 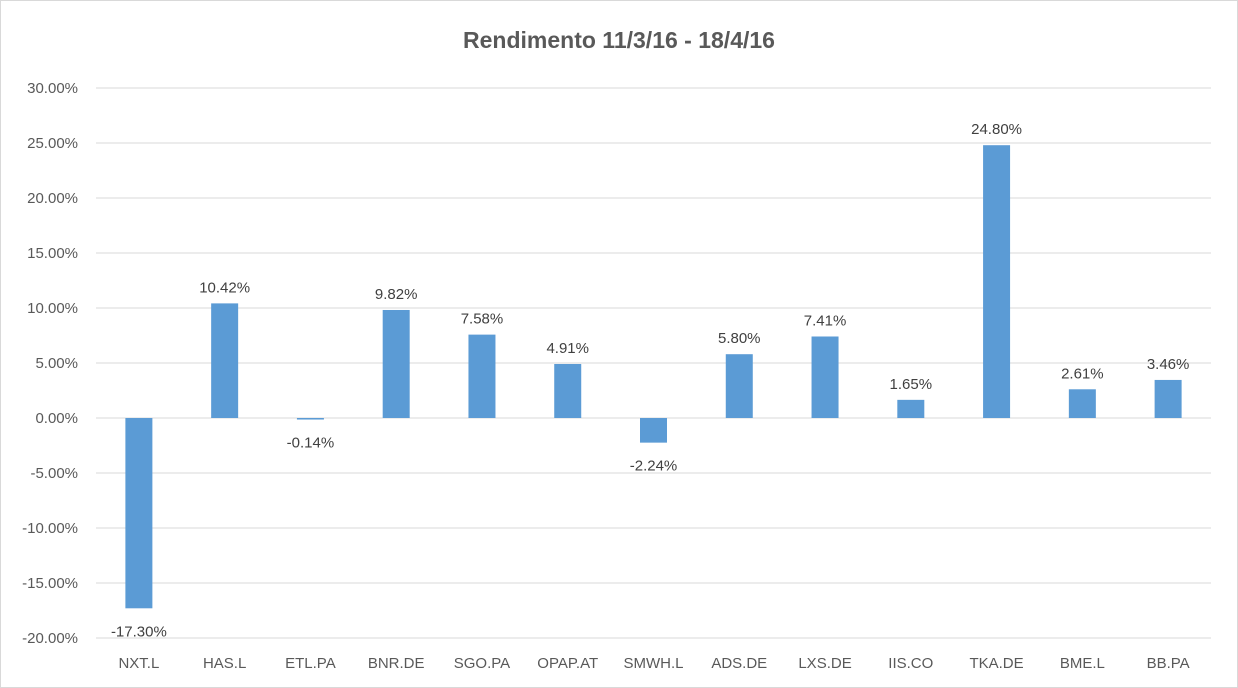 What do you see at coordinates (1168, 663) in the screenshot?
I see `x-tick-label: BB.PA` at bounding box center [1168, 663].